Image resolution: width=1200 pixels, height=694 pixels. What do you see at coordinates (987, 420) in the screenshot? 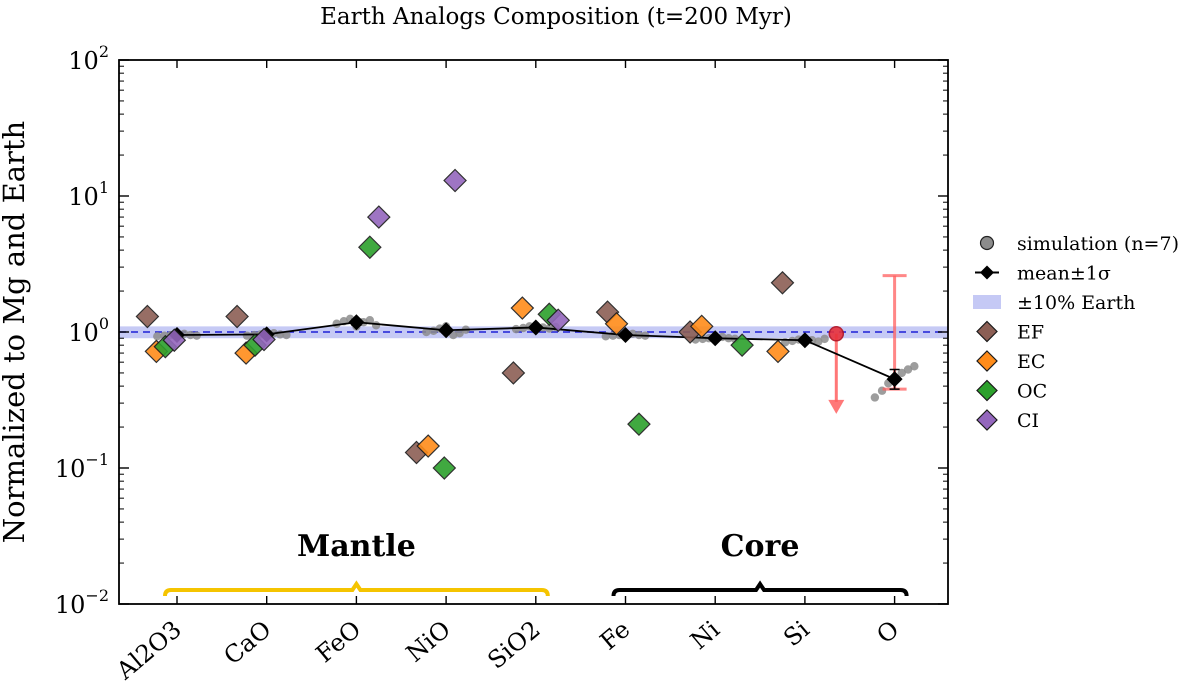
I see `legend-marker-ci` at bounding box center [987, 420].